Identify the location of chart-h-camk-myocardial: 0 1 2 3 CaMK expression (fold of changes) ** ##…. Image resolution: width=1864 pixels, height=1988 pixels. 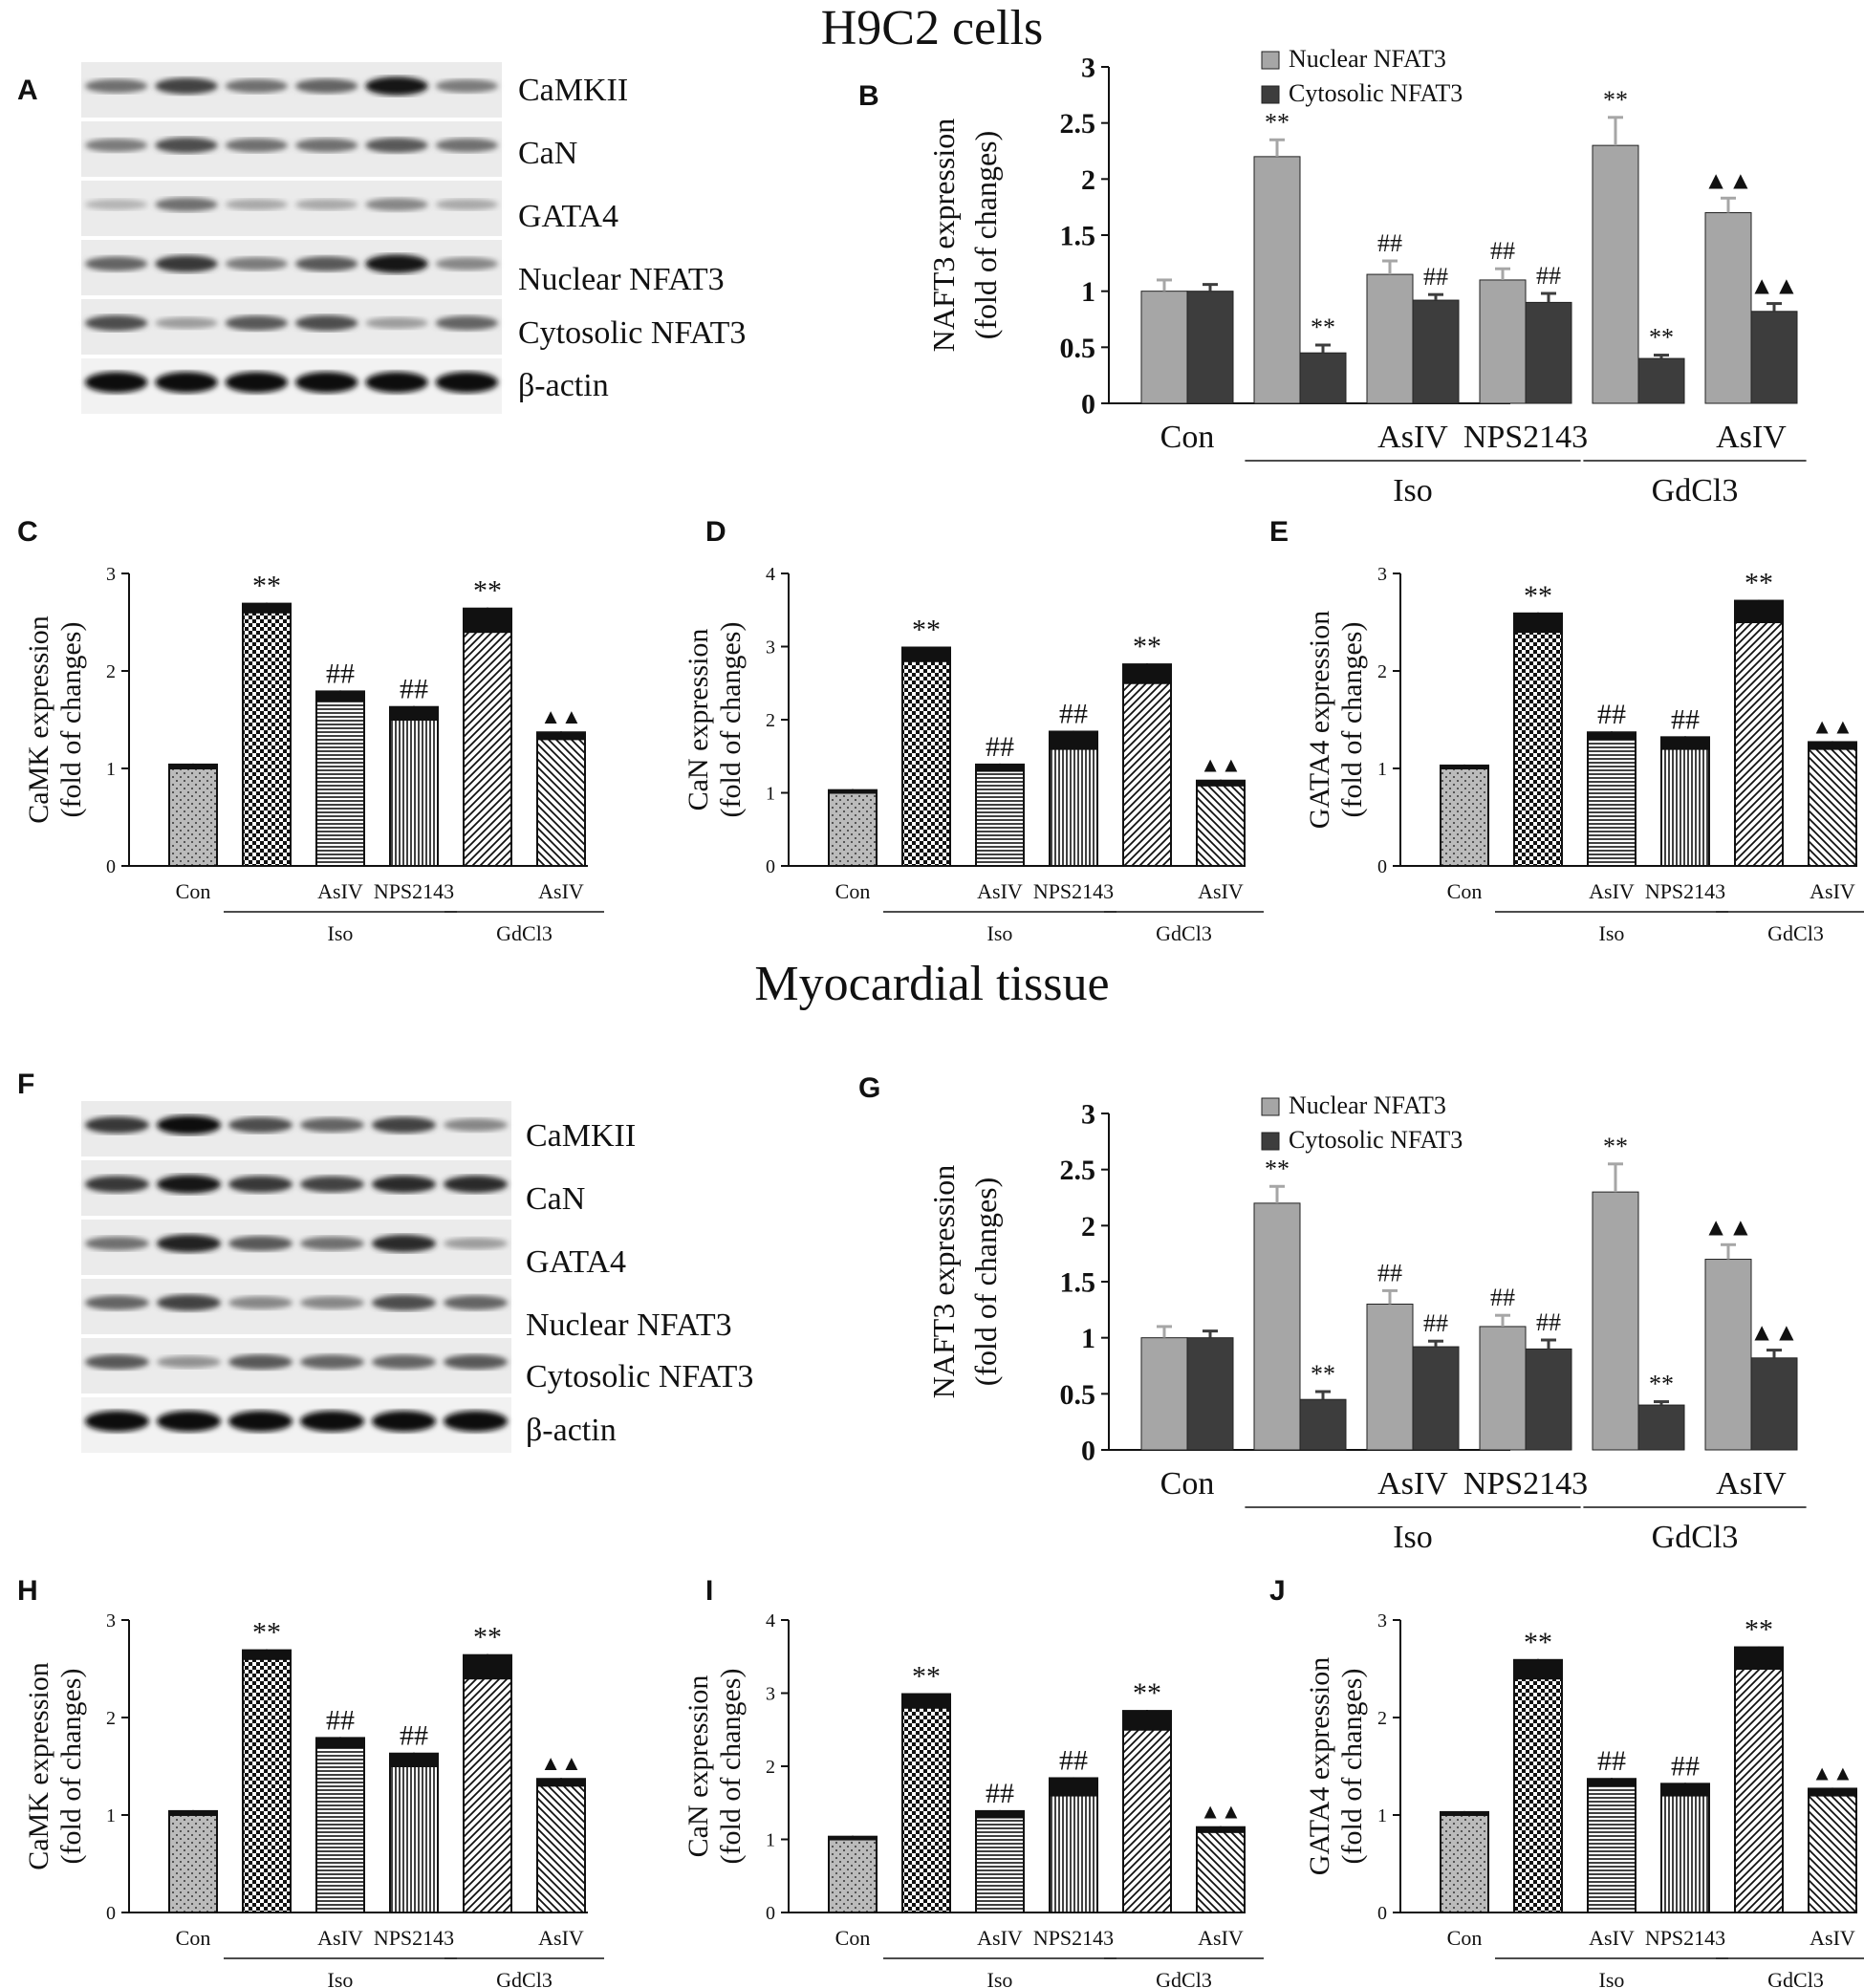
(313, 1799).